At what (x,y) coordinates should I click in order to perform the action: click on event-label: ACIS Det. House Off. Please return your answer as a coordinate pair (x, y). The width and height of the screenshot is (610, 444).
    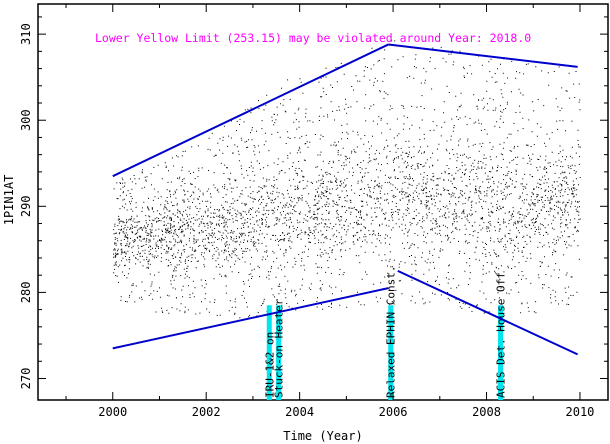
    Looking at the image, I should click on (501, 335).